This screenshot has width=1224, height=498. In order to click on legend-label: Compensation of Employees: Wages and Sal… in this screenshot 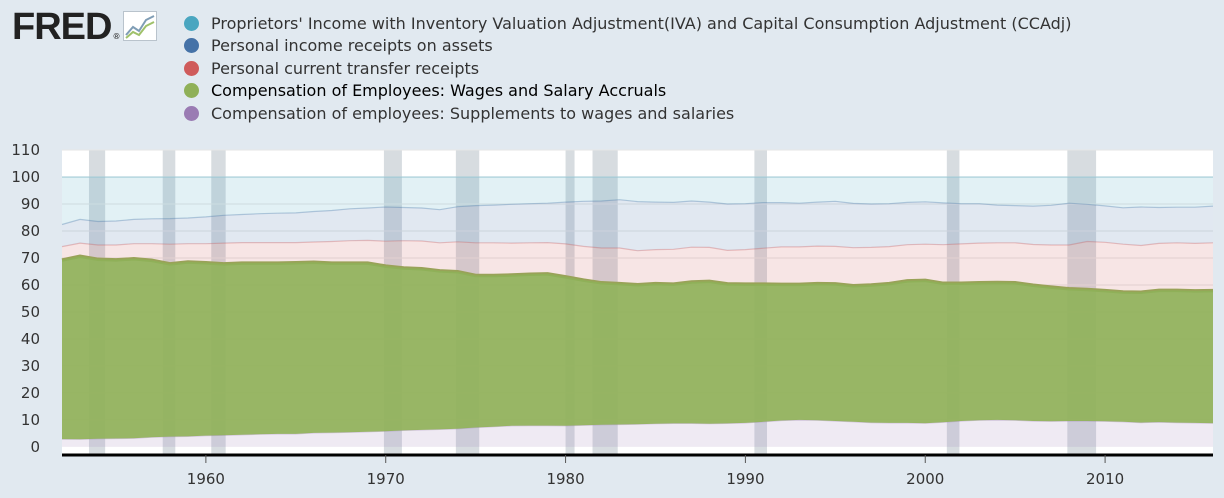, I will do `click(439, 91)`.